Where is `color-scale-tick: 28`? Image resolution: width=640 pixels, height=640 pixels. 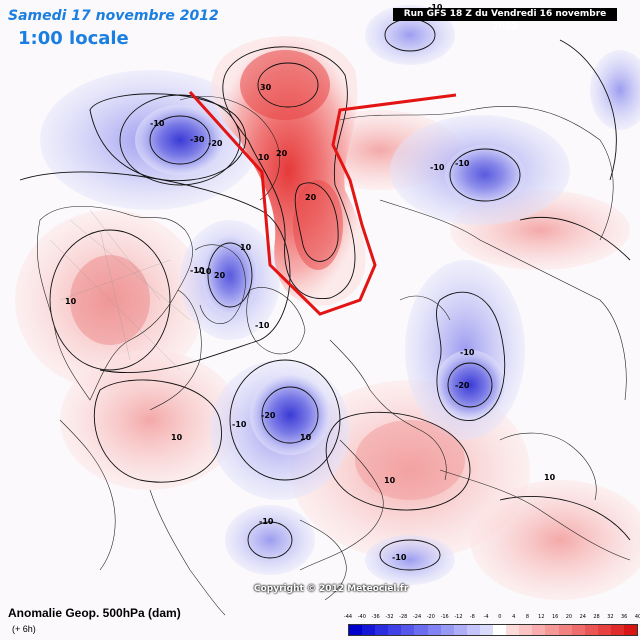
color-scale-tick: 28 is located at coordinates (596, 617).